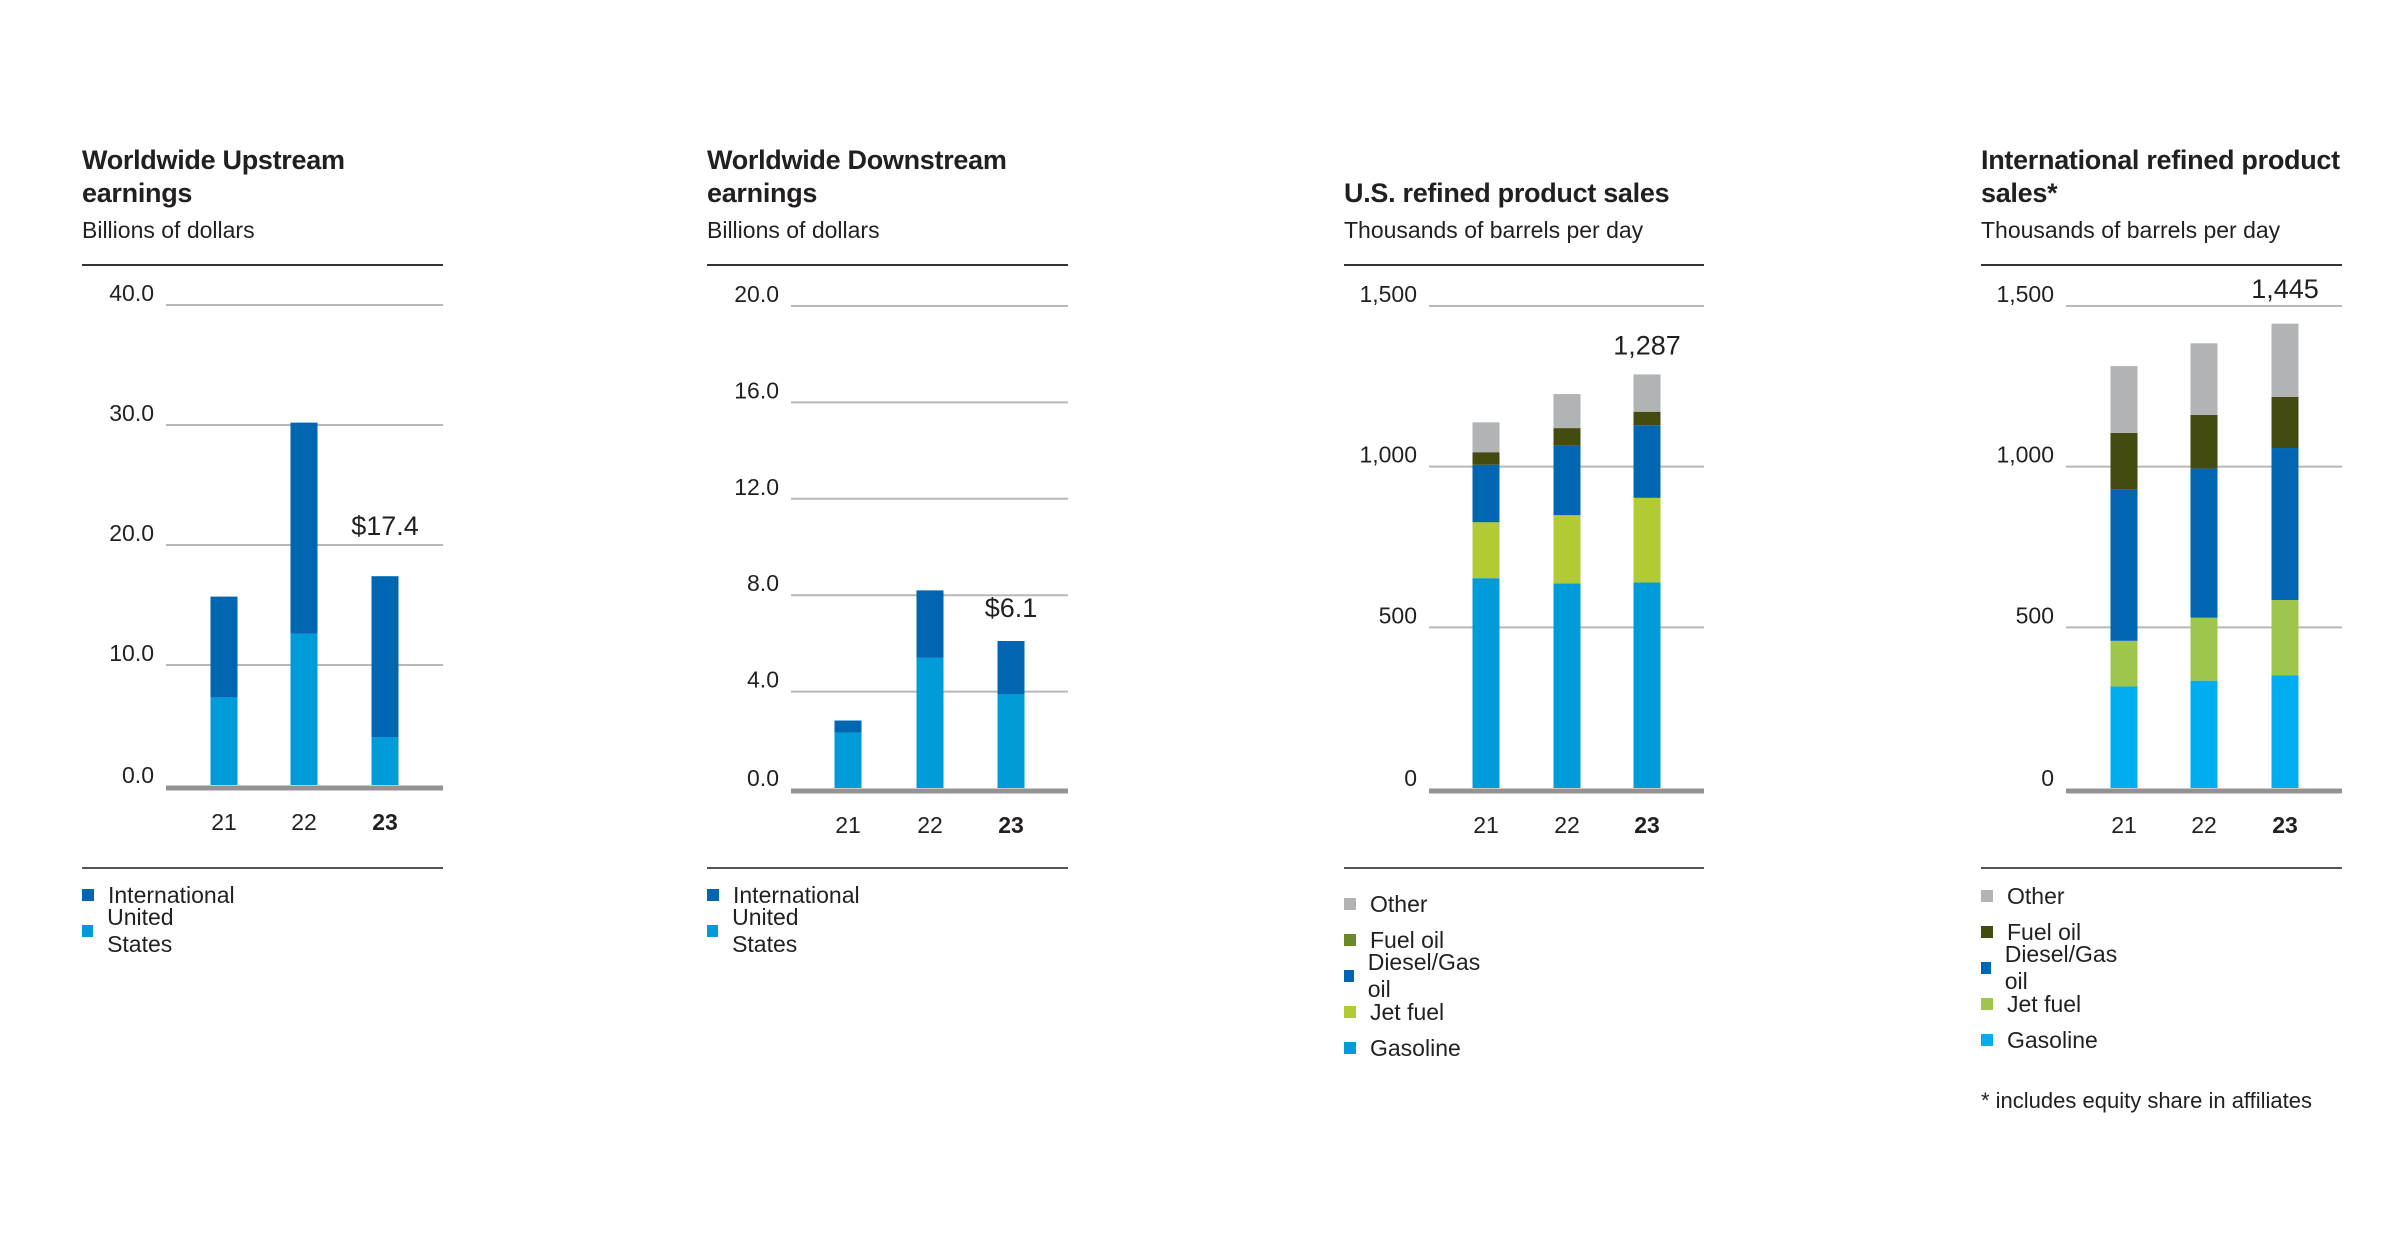 Image resolution: width=2400 pixels, height=1240 pixels. I want to click on y-tick-label: 10.0, so click(131, 653).